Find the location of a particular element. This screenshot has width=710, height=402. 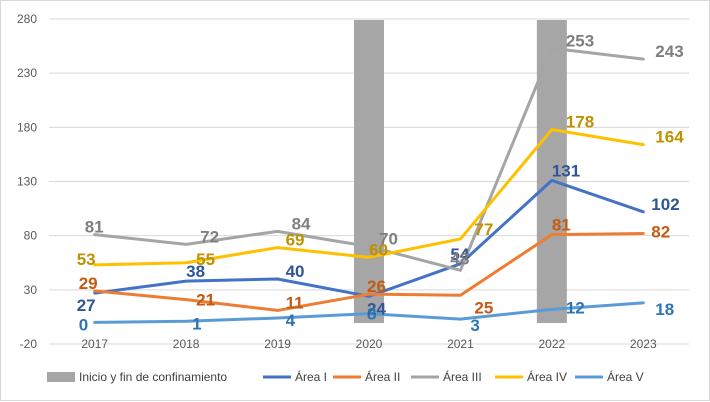

x-tick-label: 2021 is located at coordinates (460, 344).